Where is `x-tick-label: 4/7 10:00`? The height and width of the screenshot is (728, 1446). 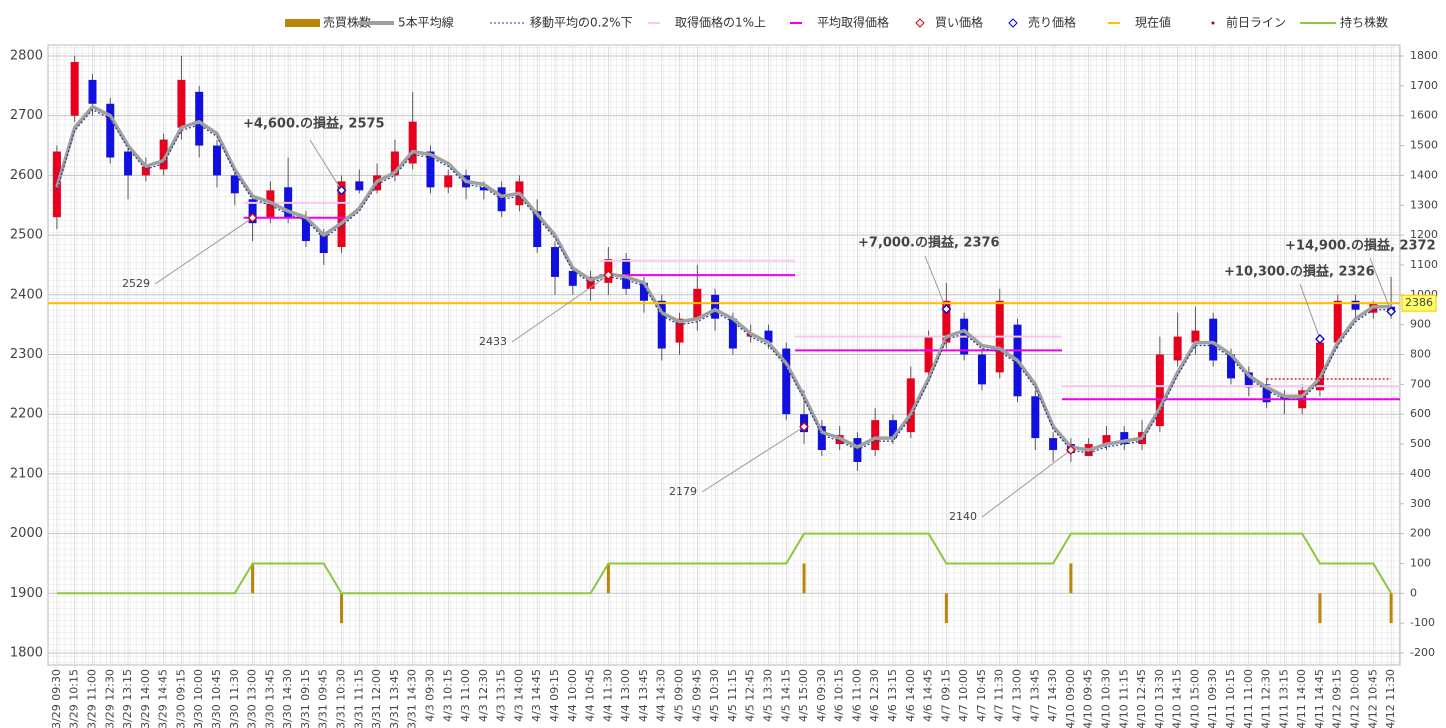
x-tick-label: 4/7 10:00 is located at coordinates (963, 695).